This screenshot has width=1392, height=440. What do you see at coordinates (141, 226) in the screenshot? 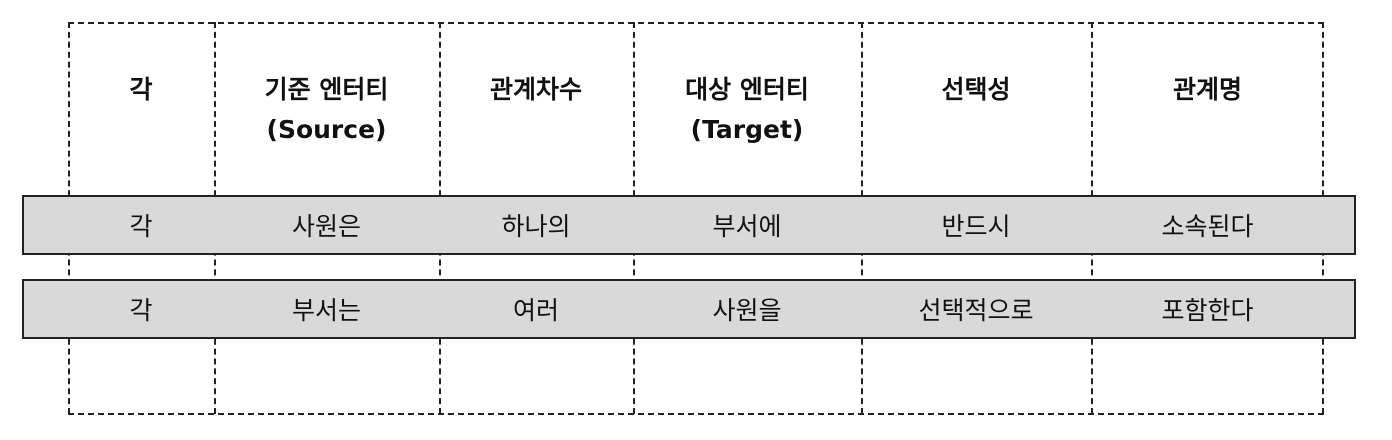
I see `row1-each: 각` at bounding box center [141, 226].